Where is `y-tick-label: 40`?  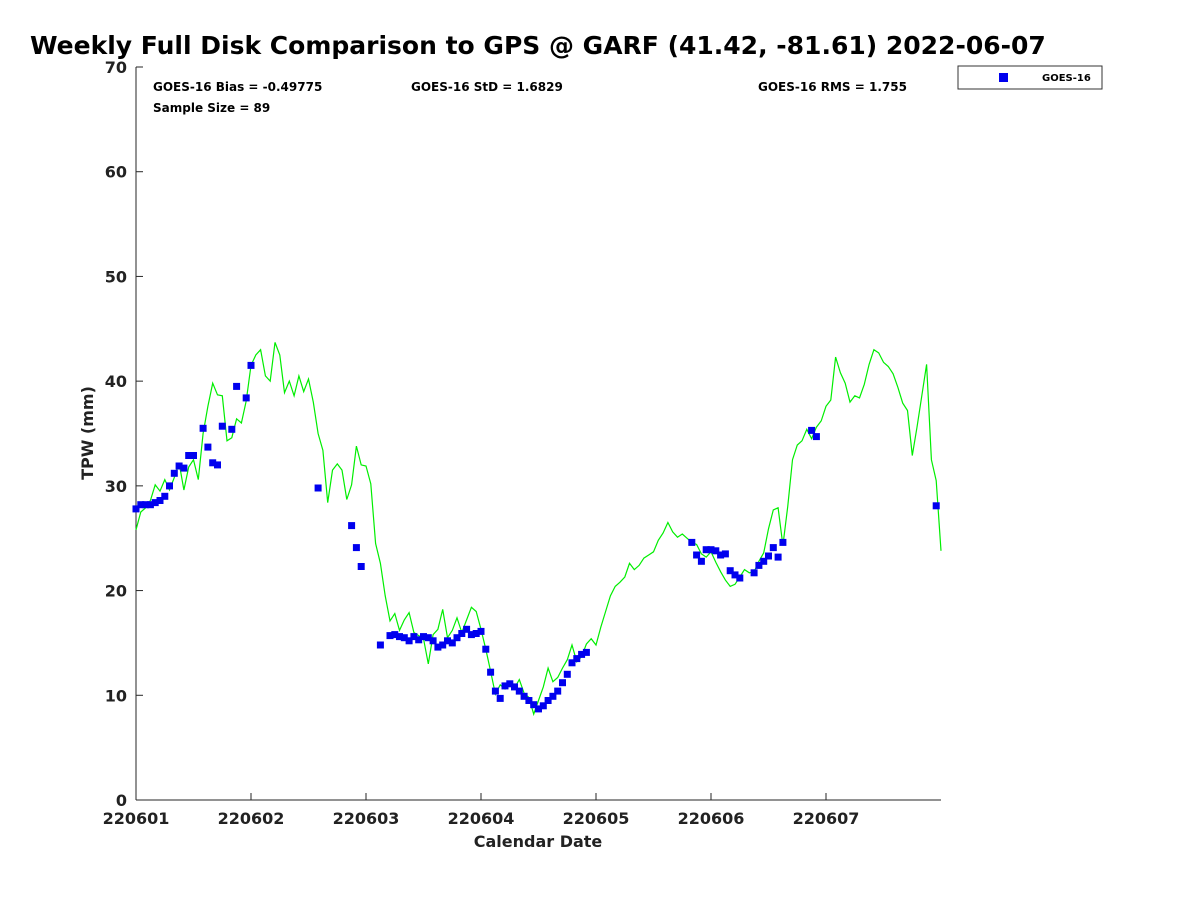
y-tick-label: 40 is located at coordinates (116, 381).